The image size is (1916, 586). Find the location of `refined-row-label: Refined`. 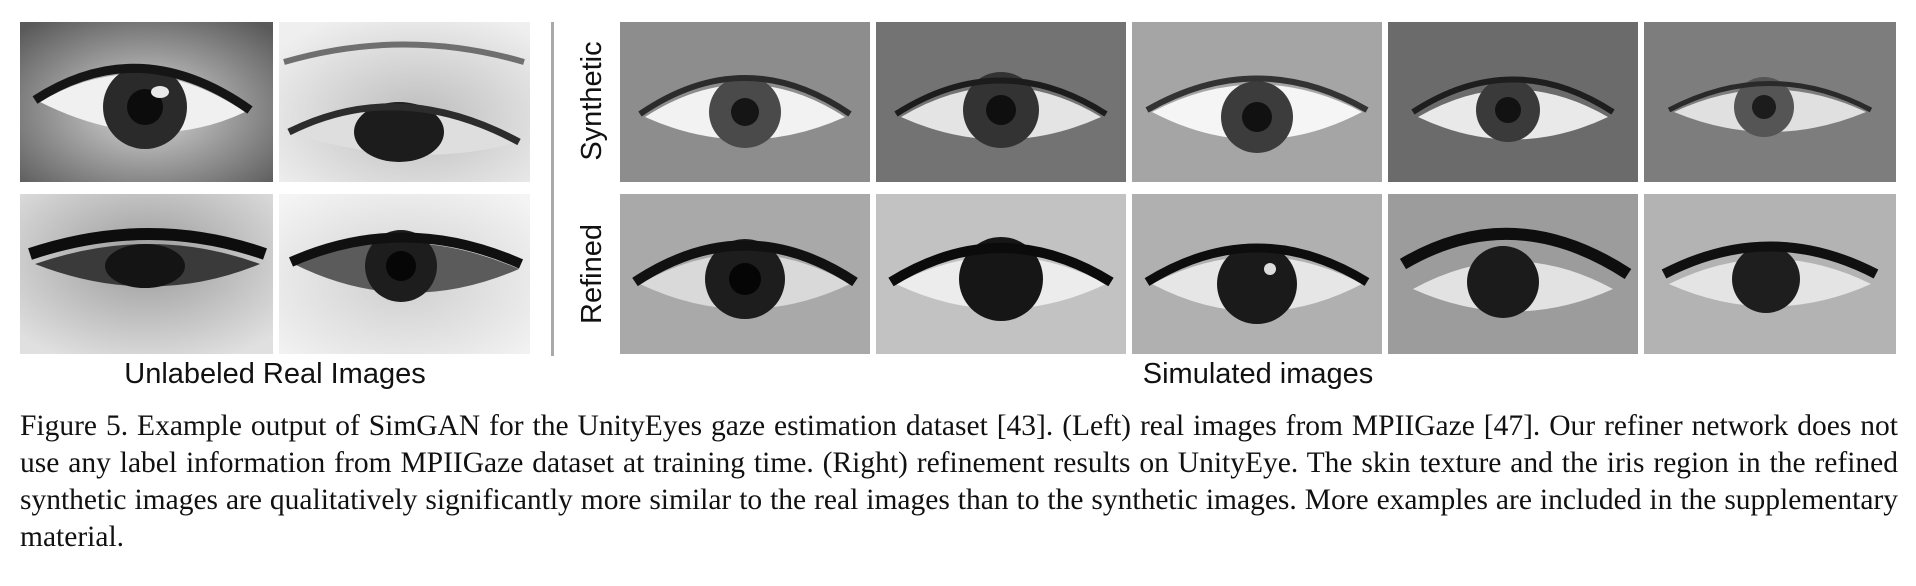

refined-row-label: Refined is located at coordinates (592, 274).